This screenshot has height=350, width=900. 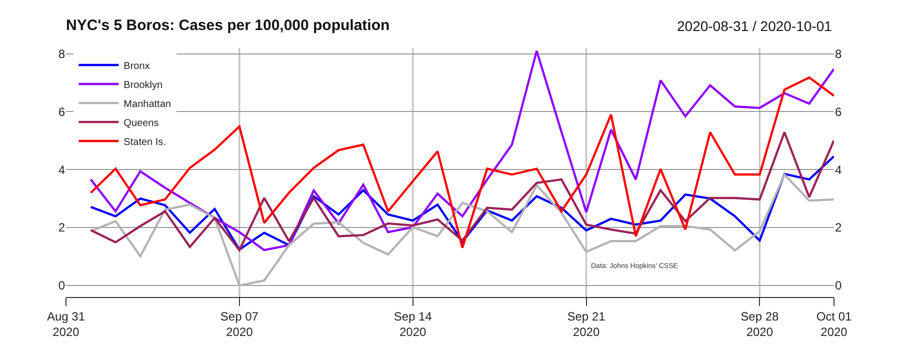 I want to click on x-tick-label: Sep 21 2020, so click(x=586, y=324).